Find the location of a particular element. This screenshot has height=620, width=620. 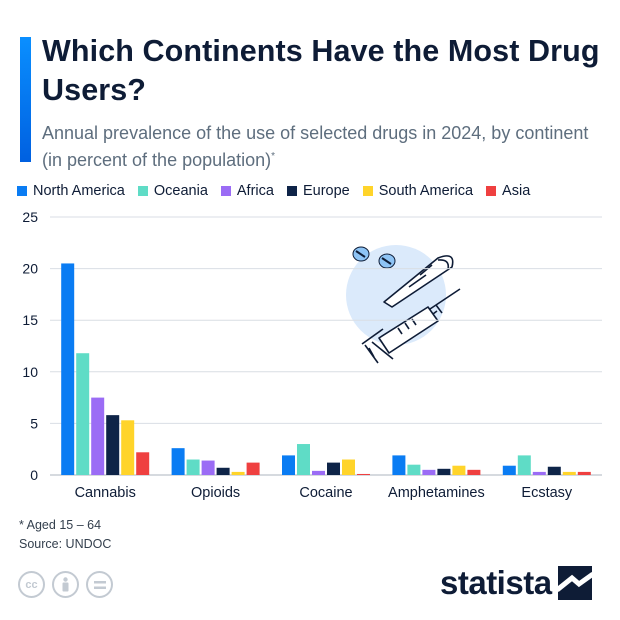

bar-cocaine-europe is located at coordinates (333, 468).